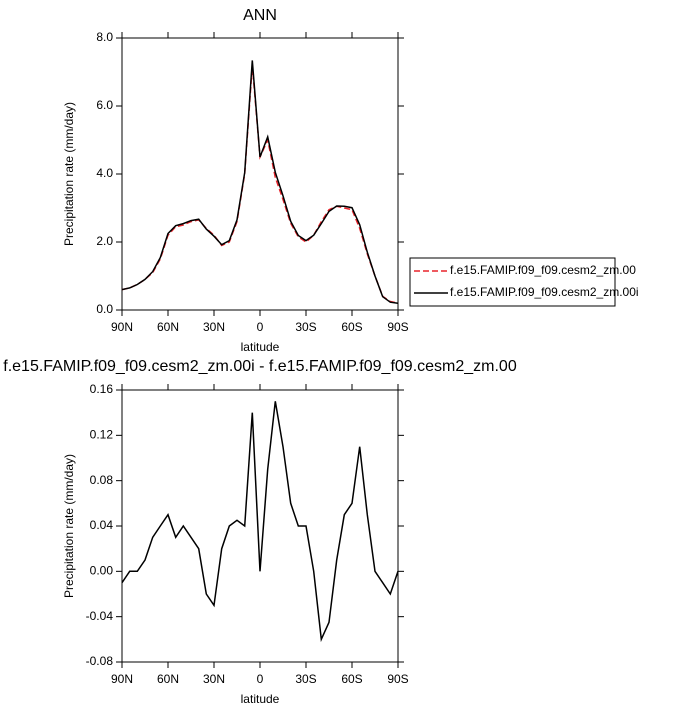 This screenshot has width=693, height=715. Describe the element at coordinates (104, 105) in the screenshot. I see `y-tick-label: 6.0` at that location.